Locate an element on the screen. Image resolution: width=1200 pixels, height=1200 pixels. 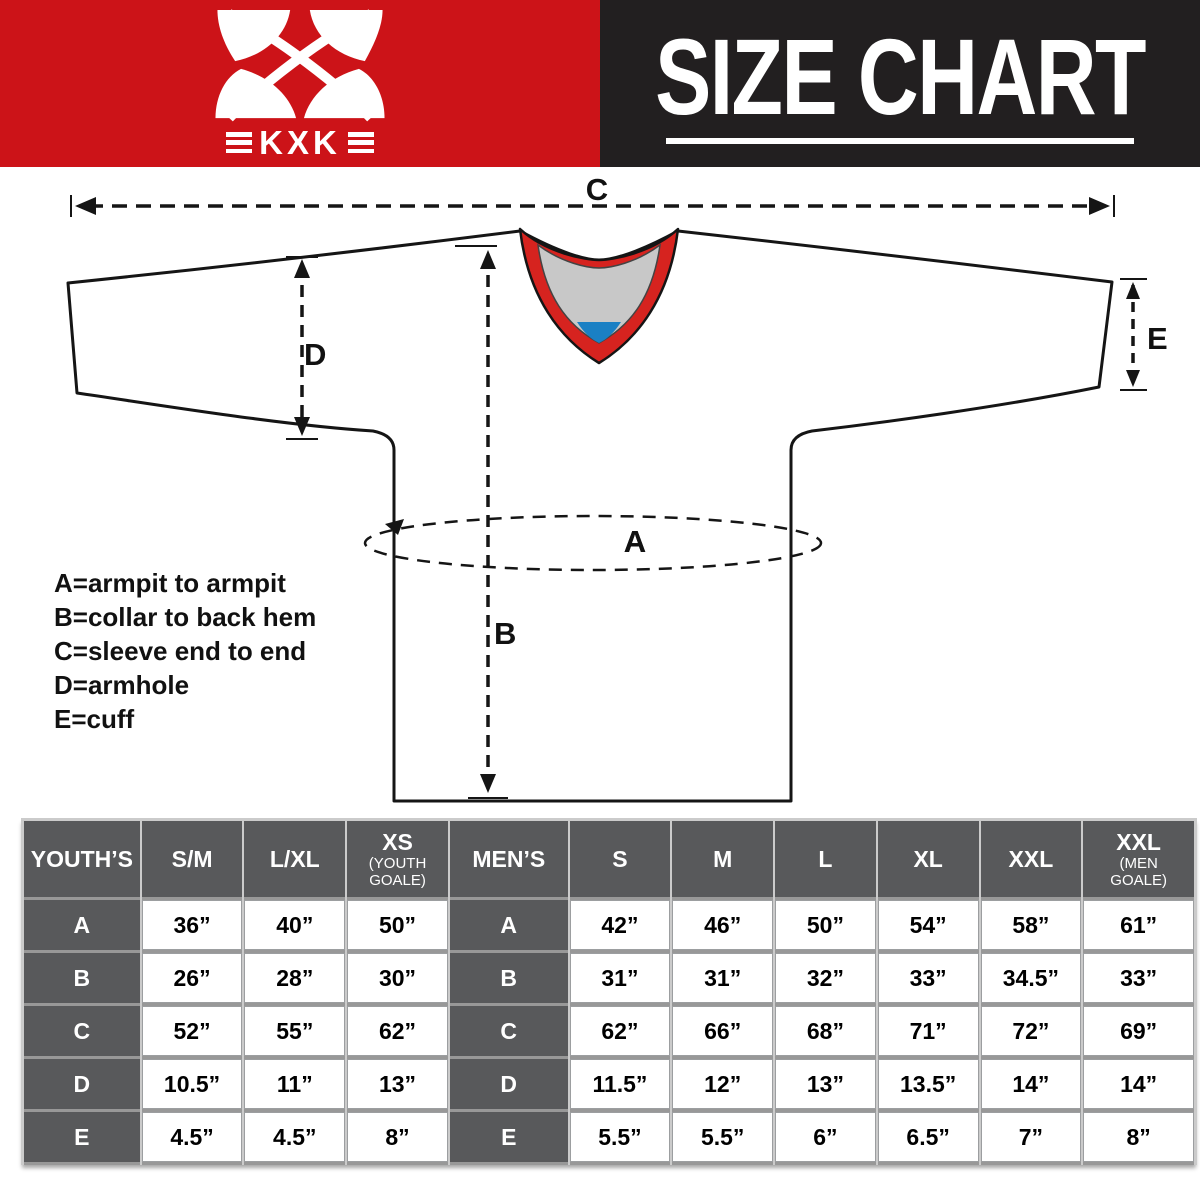
title-panel: SIZE CHART is located at coordinates (900, 83).